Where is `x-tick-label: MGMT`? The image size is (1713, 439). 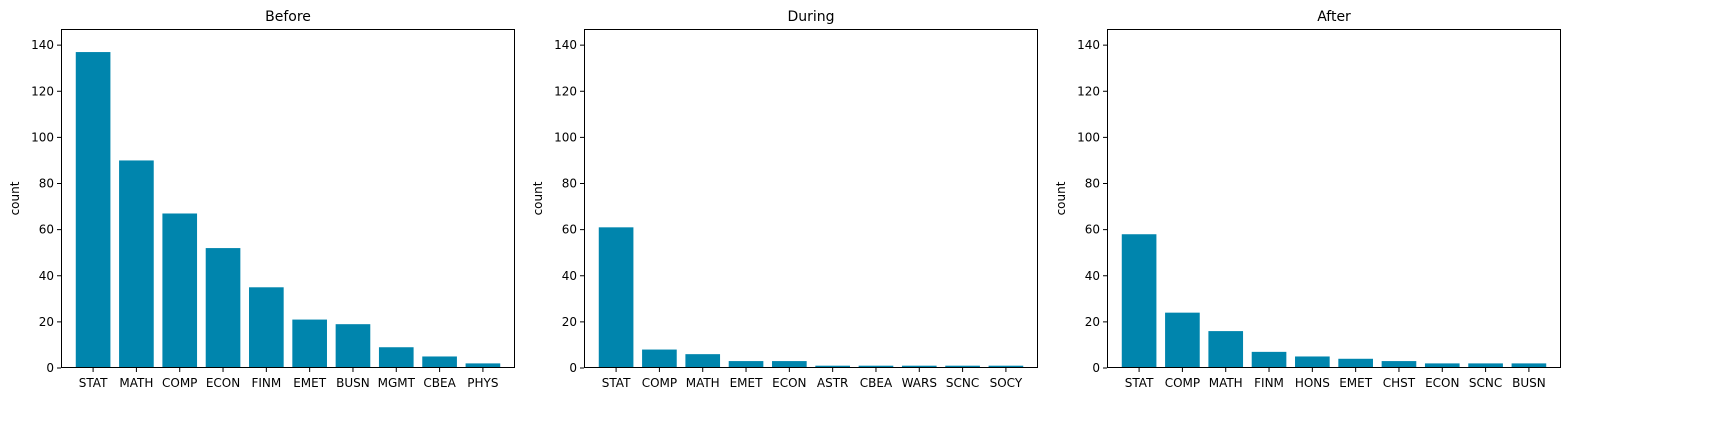
x-tick-label: MGMT is located at coordinates (397, 383).